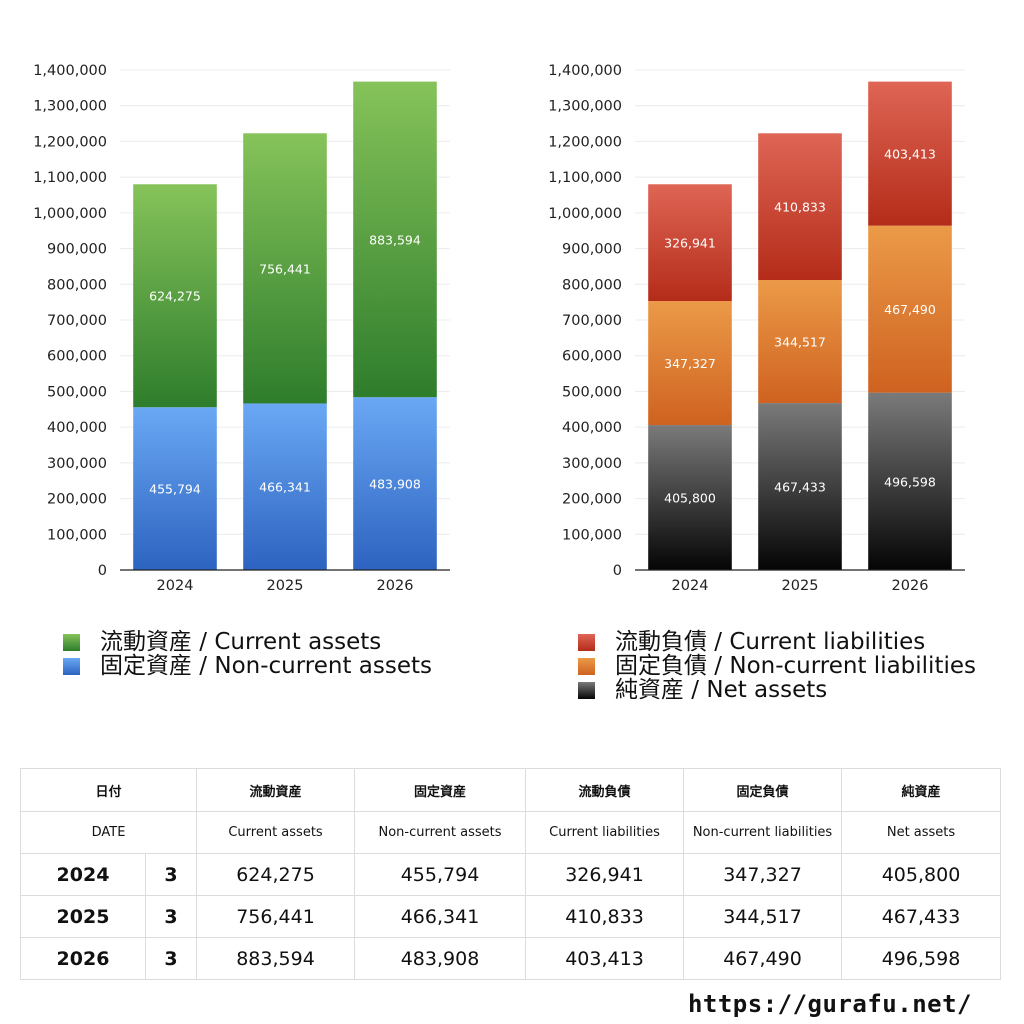 This screenshot has height=1024, width=1024. What do you see at coordinates (70, 107) in the screenshot?
I see `y-tick-label: 1,300,000` at bounding box center [70, 107].